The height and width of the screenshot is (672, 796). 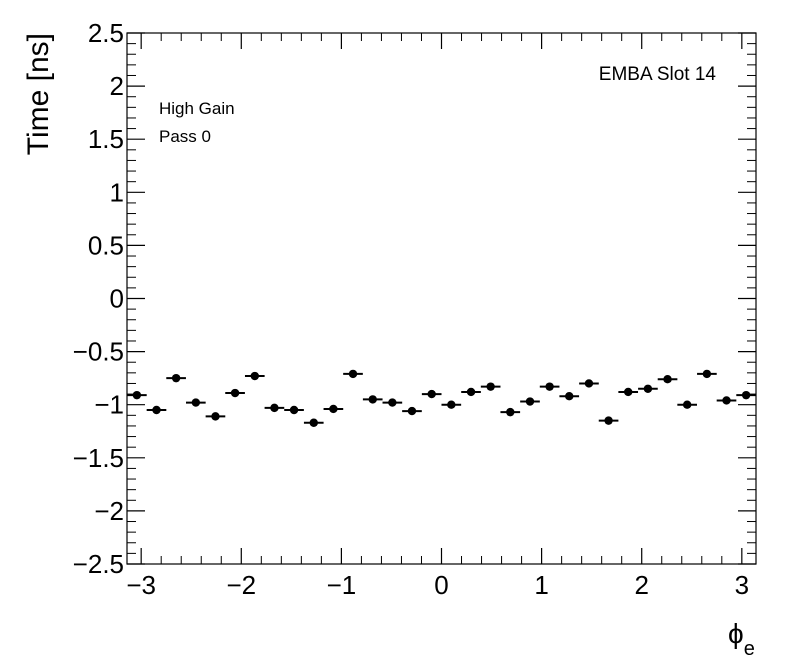 What do you see at coordinates (441, 585) in the screenshot?
I see `x-tick-label: 0` at bounding box center [441, 585].